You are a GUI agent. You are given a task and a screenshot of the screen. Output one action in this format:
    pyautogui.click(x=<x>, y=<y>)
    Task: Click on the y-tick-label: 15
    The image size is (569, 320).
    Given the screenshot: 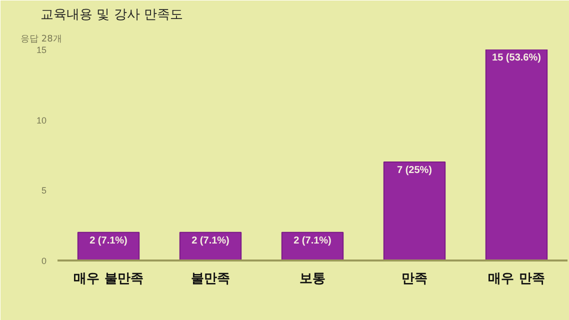 What is the action you would take?
    pyautogui.click(x=41, y=50)
    